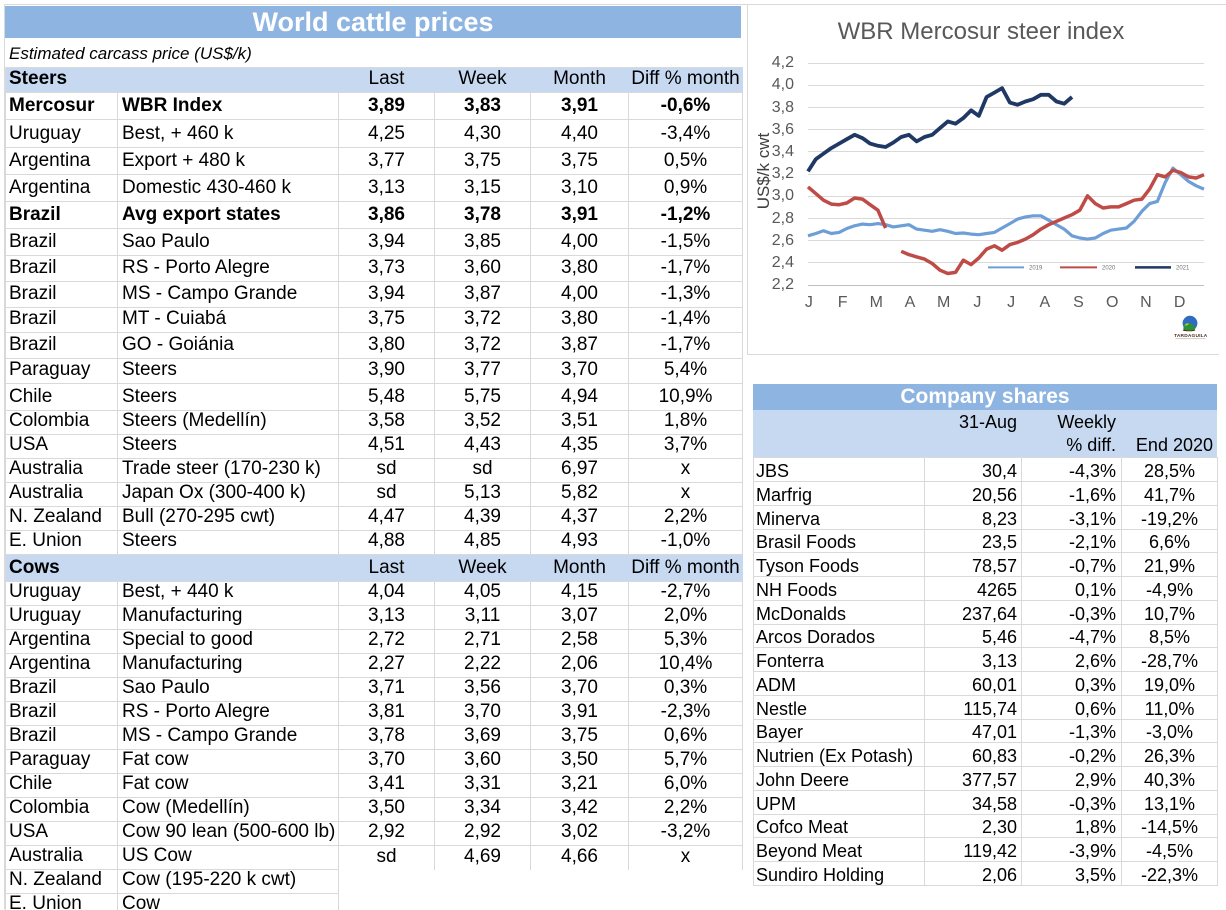  I want to click on svg-text: TARDAGUILA, so click(1191, 336).